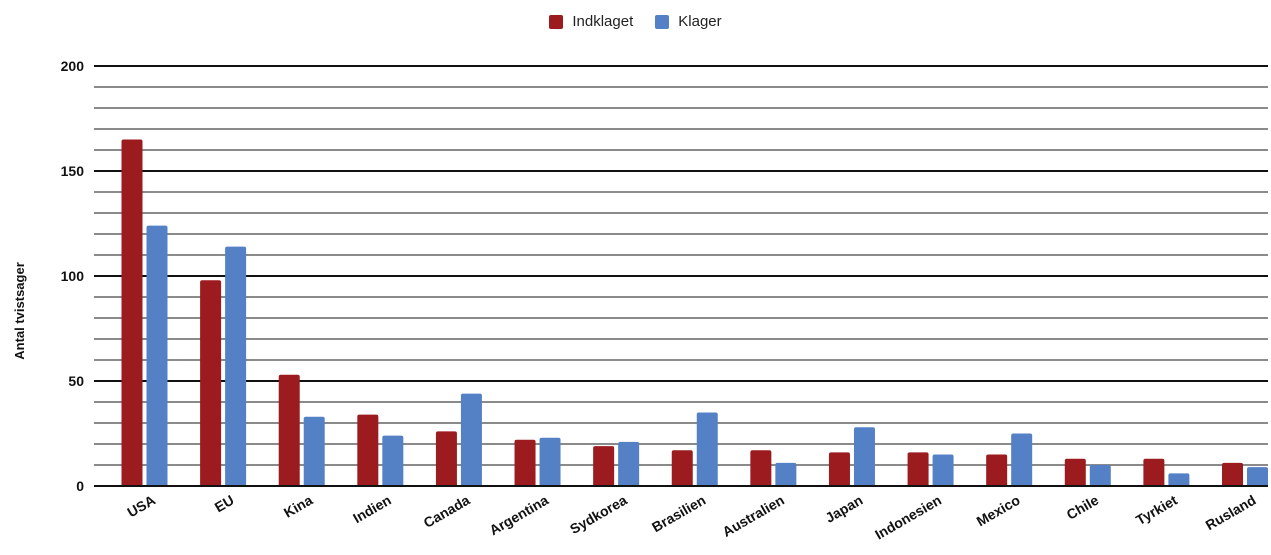  What do you see at coordinates (700, 21) in the screenshot?
I see `legend-label-klager: Klager` at bounding box center [700, 21].